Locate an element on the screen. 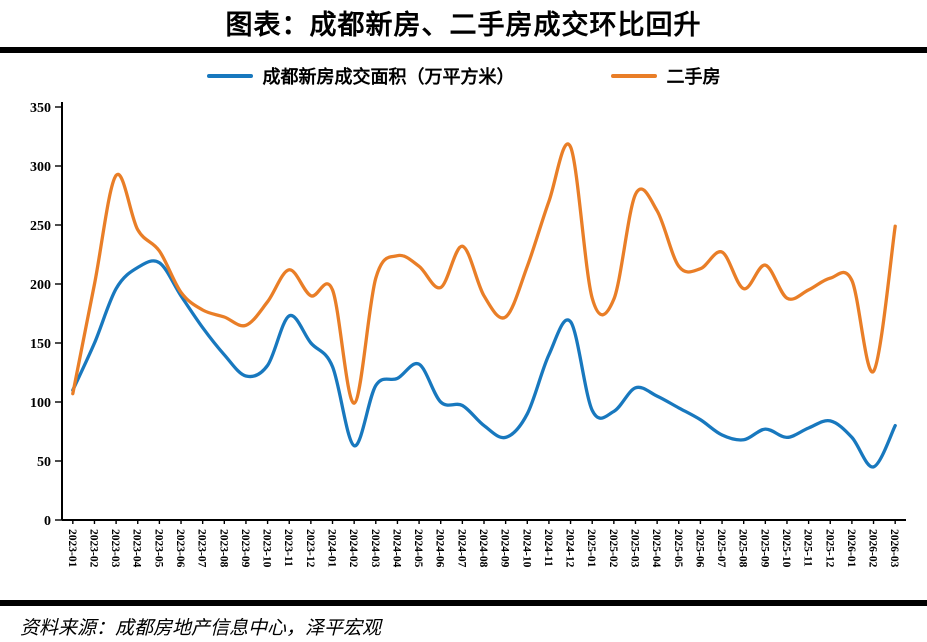  bottom-divider is located at coordinates (463, 603).